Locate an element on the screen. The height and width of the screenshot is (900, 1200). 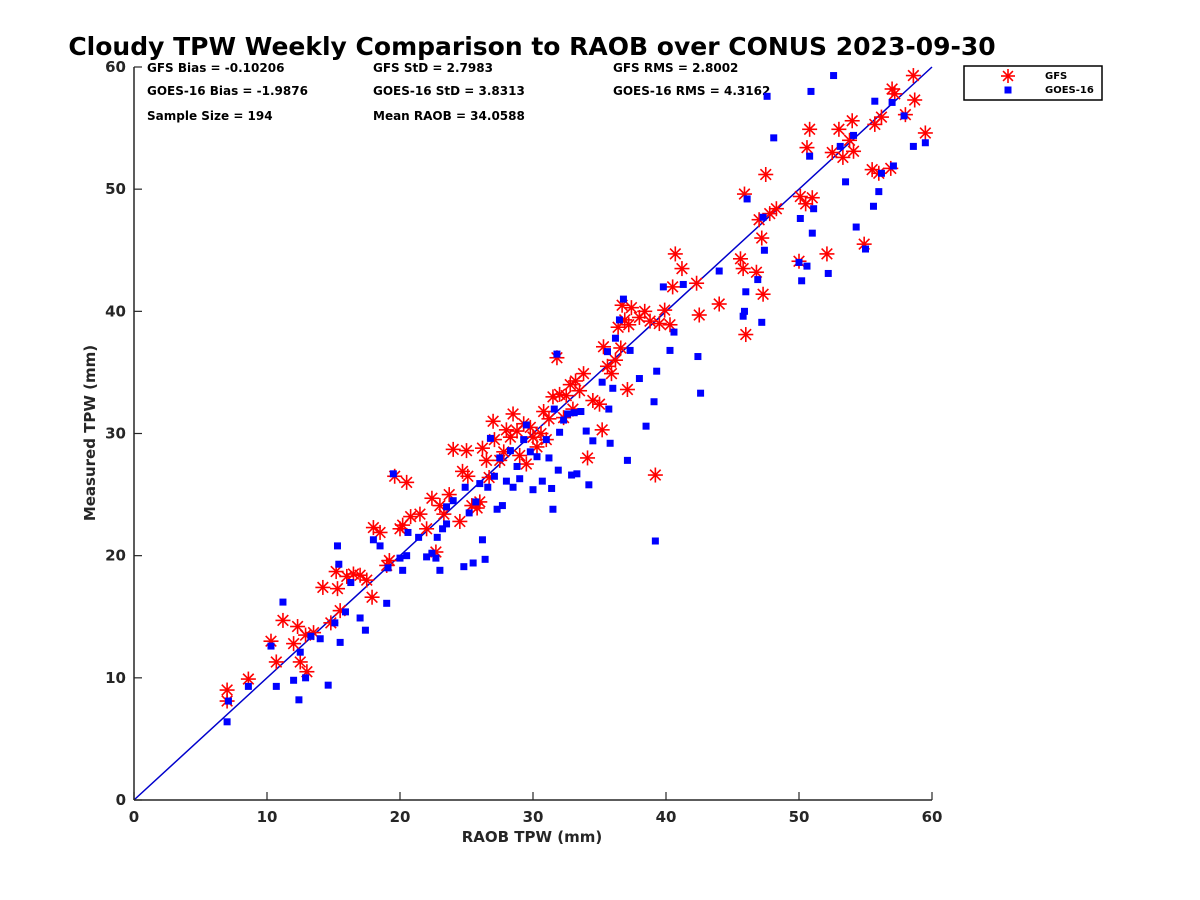
y-tick-label: 20 is located at coordinates (115, 556).